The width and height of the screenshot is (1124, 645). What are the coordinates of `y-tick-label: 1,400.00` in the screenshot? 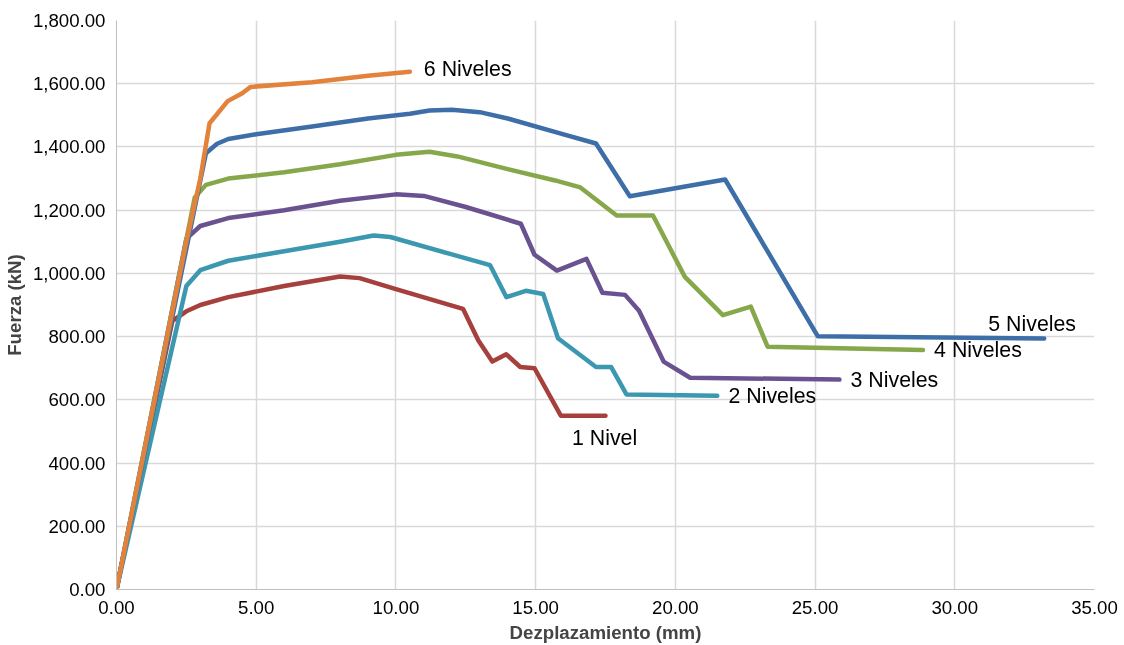 It's located at (69, 147).